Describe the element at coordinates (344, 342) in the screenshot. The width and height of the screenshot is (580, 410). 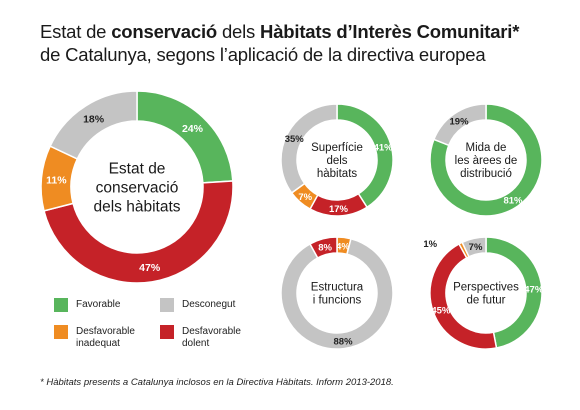
I see `slice-label-desconegut: 88%` at that location.